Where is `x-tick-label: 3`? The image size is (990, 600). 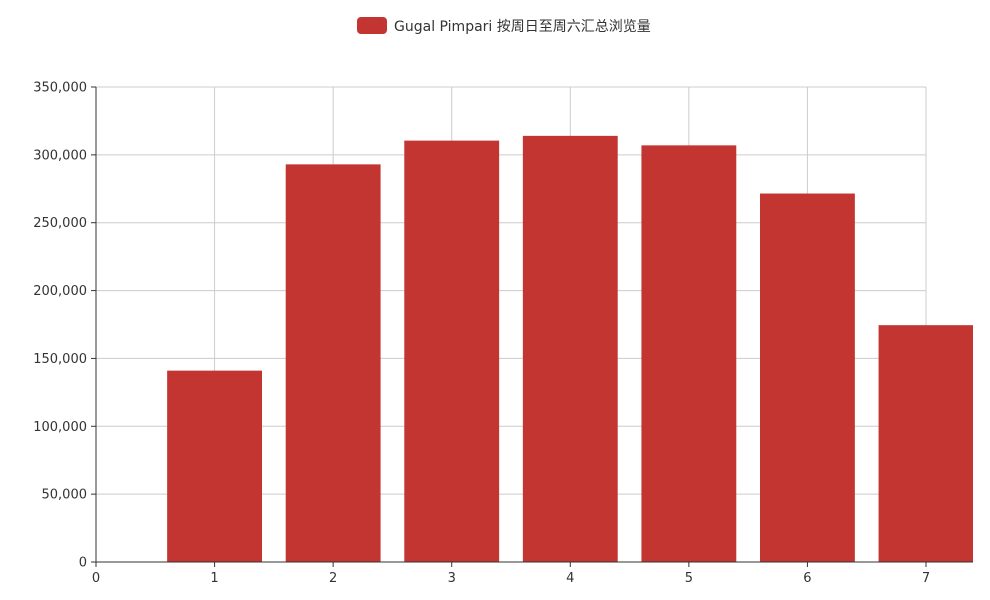
x-tick-label: 3 is located at coordinates (452, 578).